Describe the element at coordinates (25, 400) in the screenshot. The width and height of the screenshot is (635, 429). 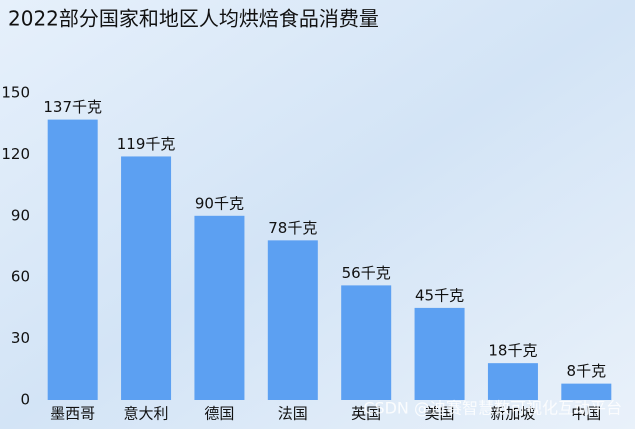
I see `y-tick-label: 0` at that location.